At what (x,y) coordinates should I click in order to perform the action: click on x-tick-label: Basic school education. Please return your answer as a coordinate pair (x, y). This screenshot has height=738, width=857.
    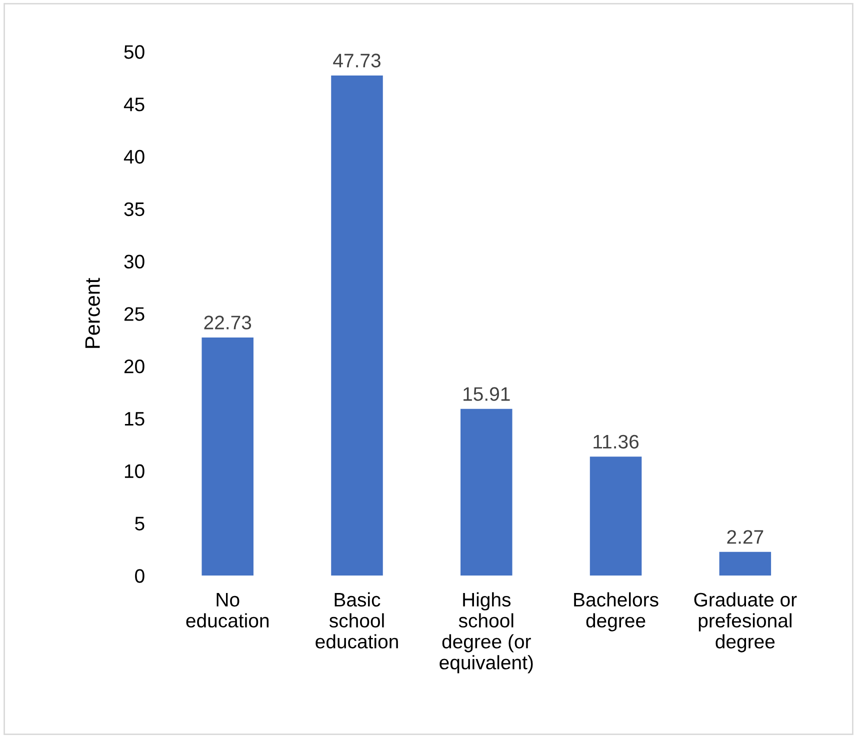
    Looking at the image, I should click on (357, 620).